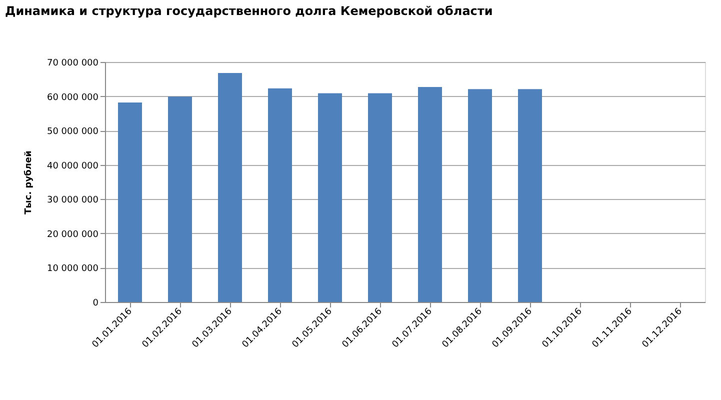  Describe the element at coordinates (72, 235) in the screenshot. I see `y-tick-label: 20 000 000` at that location.